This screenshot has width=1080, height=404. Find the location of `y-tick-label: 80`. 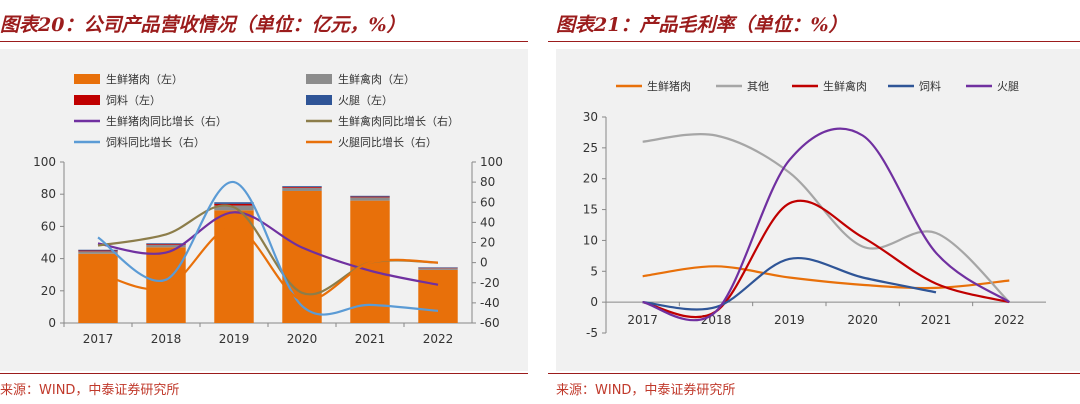

y-tick-label: 80 is located at coordinates (48, 194).